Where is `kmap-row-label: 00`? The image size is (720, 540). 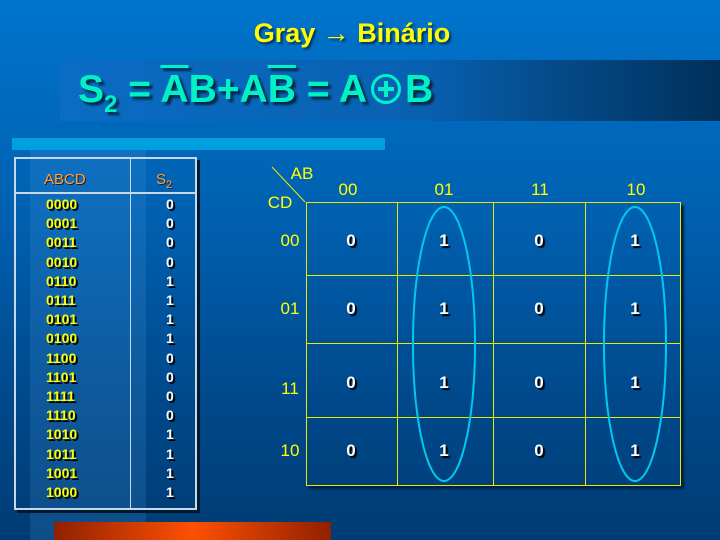
kmap-row-label: 00 is located at coordinates (290, 240).